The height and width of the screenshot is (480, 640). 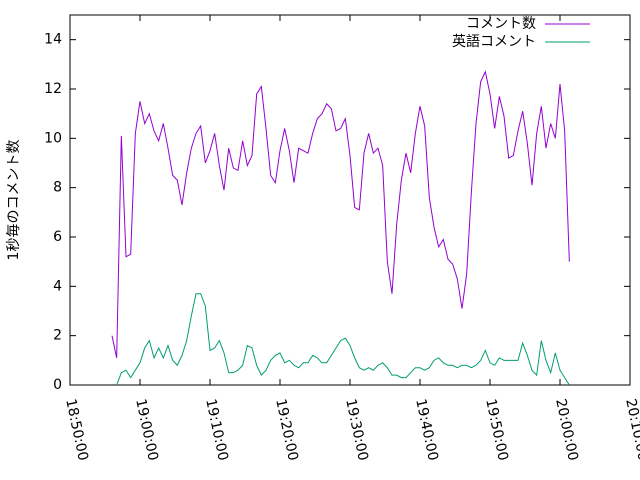 I want to click on x-tick-label: 20:00:00, so click(x=566, y=429).